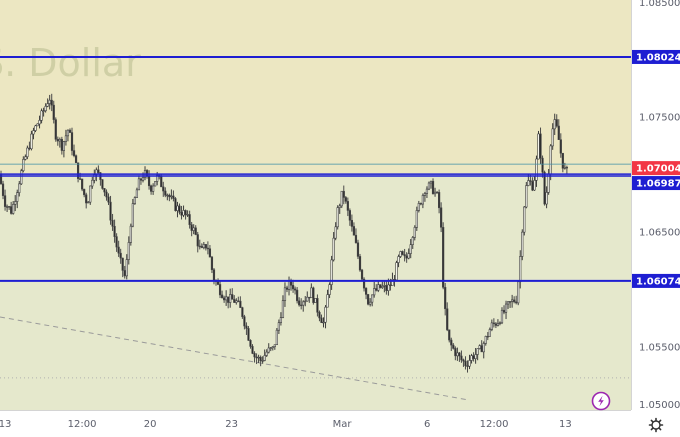 This screenshot has height=437, width=680. I want to click on price-axis-bg, so click(655, 218).